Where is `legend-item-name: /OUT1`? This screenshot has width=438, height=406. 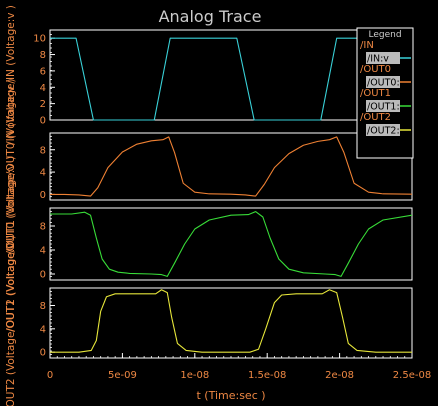 legend-item-name: /OUT1 is located at coordinates (375, 93).